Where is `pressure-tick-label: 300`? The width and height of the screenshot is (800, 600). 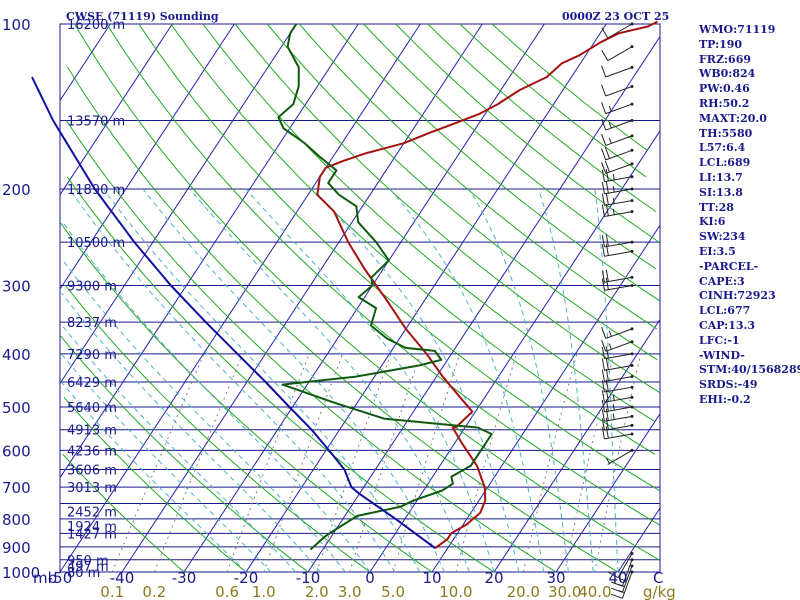 pressure-tick-label: 300 is located at coordinates (16, 286).